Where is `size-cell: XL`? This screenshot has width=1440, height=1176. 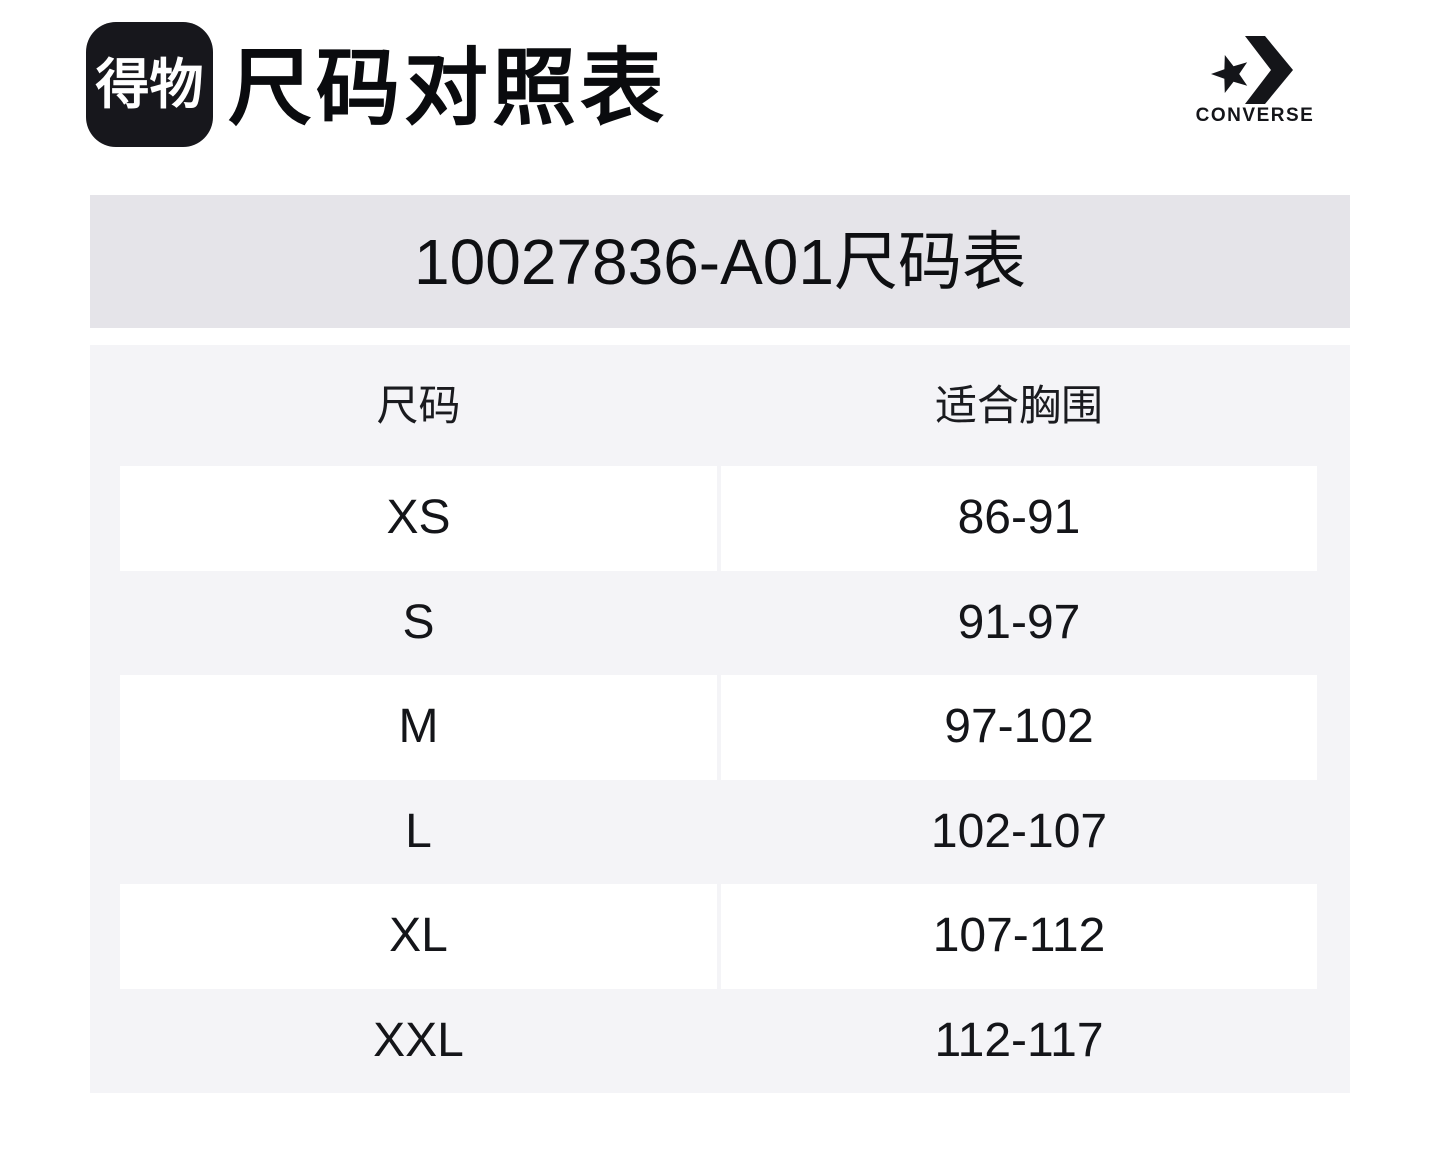 size-cell: XL is located at coordinates (418, 936).